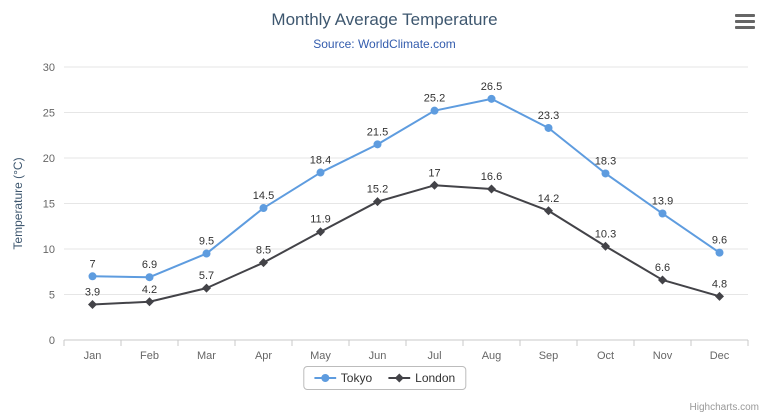 The width and height of the screenshot is (769, 416). I want to click on y-axis-label: 10, so click(49, 250).